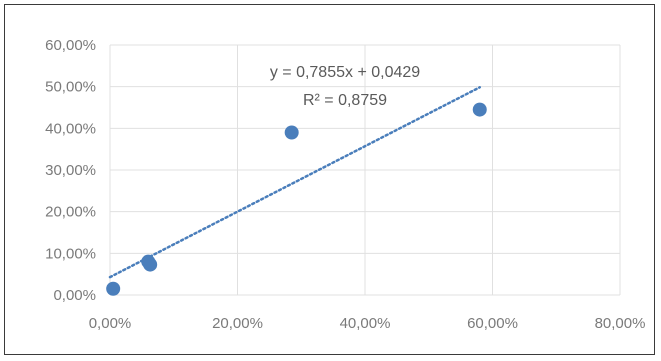 The width and height of the screenshot is (661, 361). Describe the element at coordinates (70, 212) in the screenshot. I see `y-tick-label: 20,00%` at that location.